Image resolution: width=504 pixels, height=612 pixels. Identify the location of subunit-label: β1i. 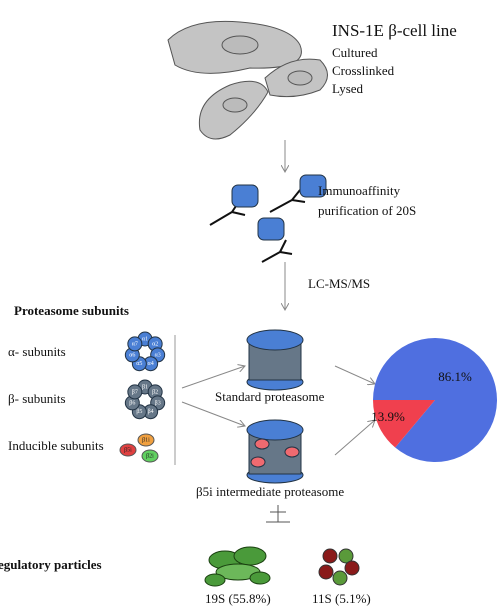
(146, 440).